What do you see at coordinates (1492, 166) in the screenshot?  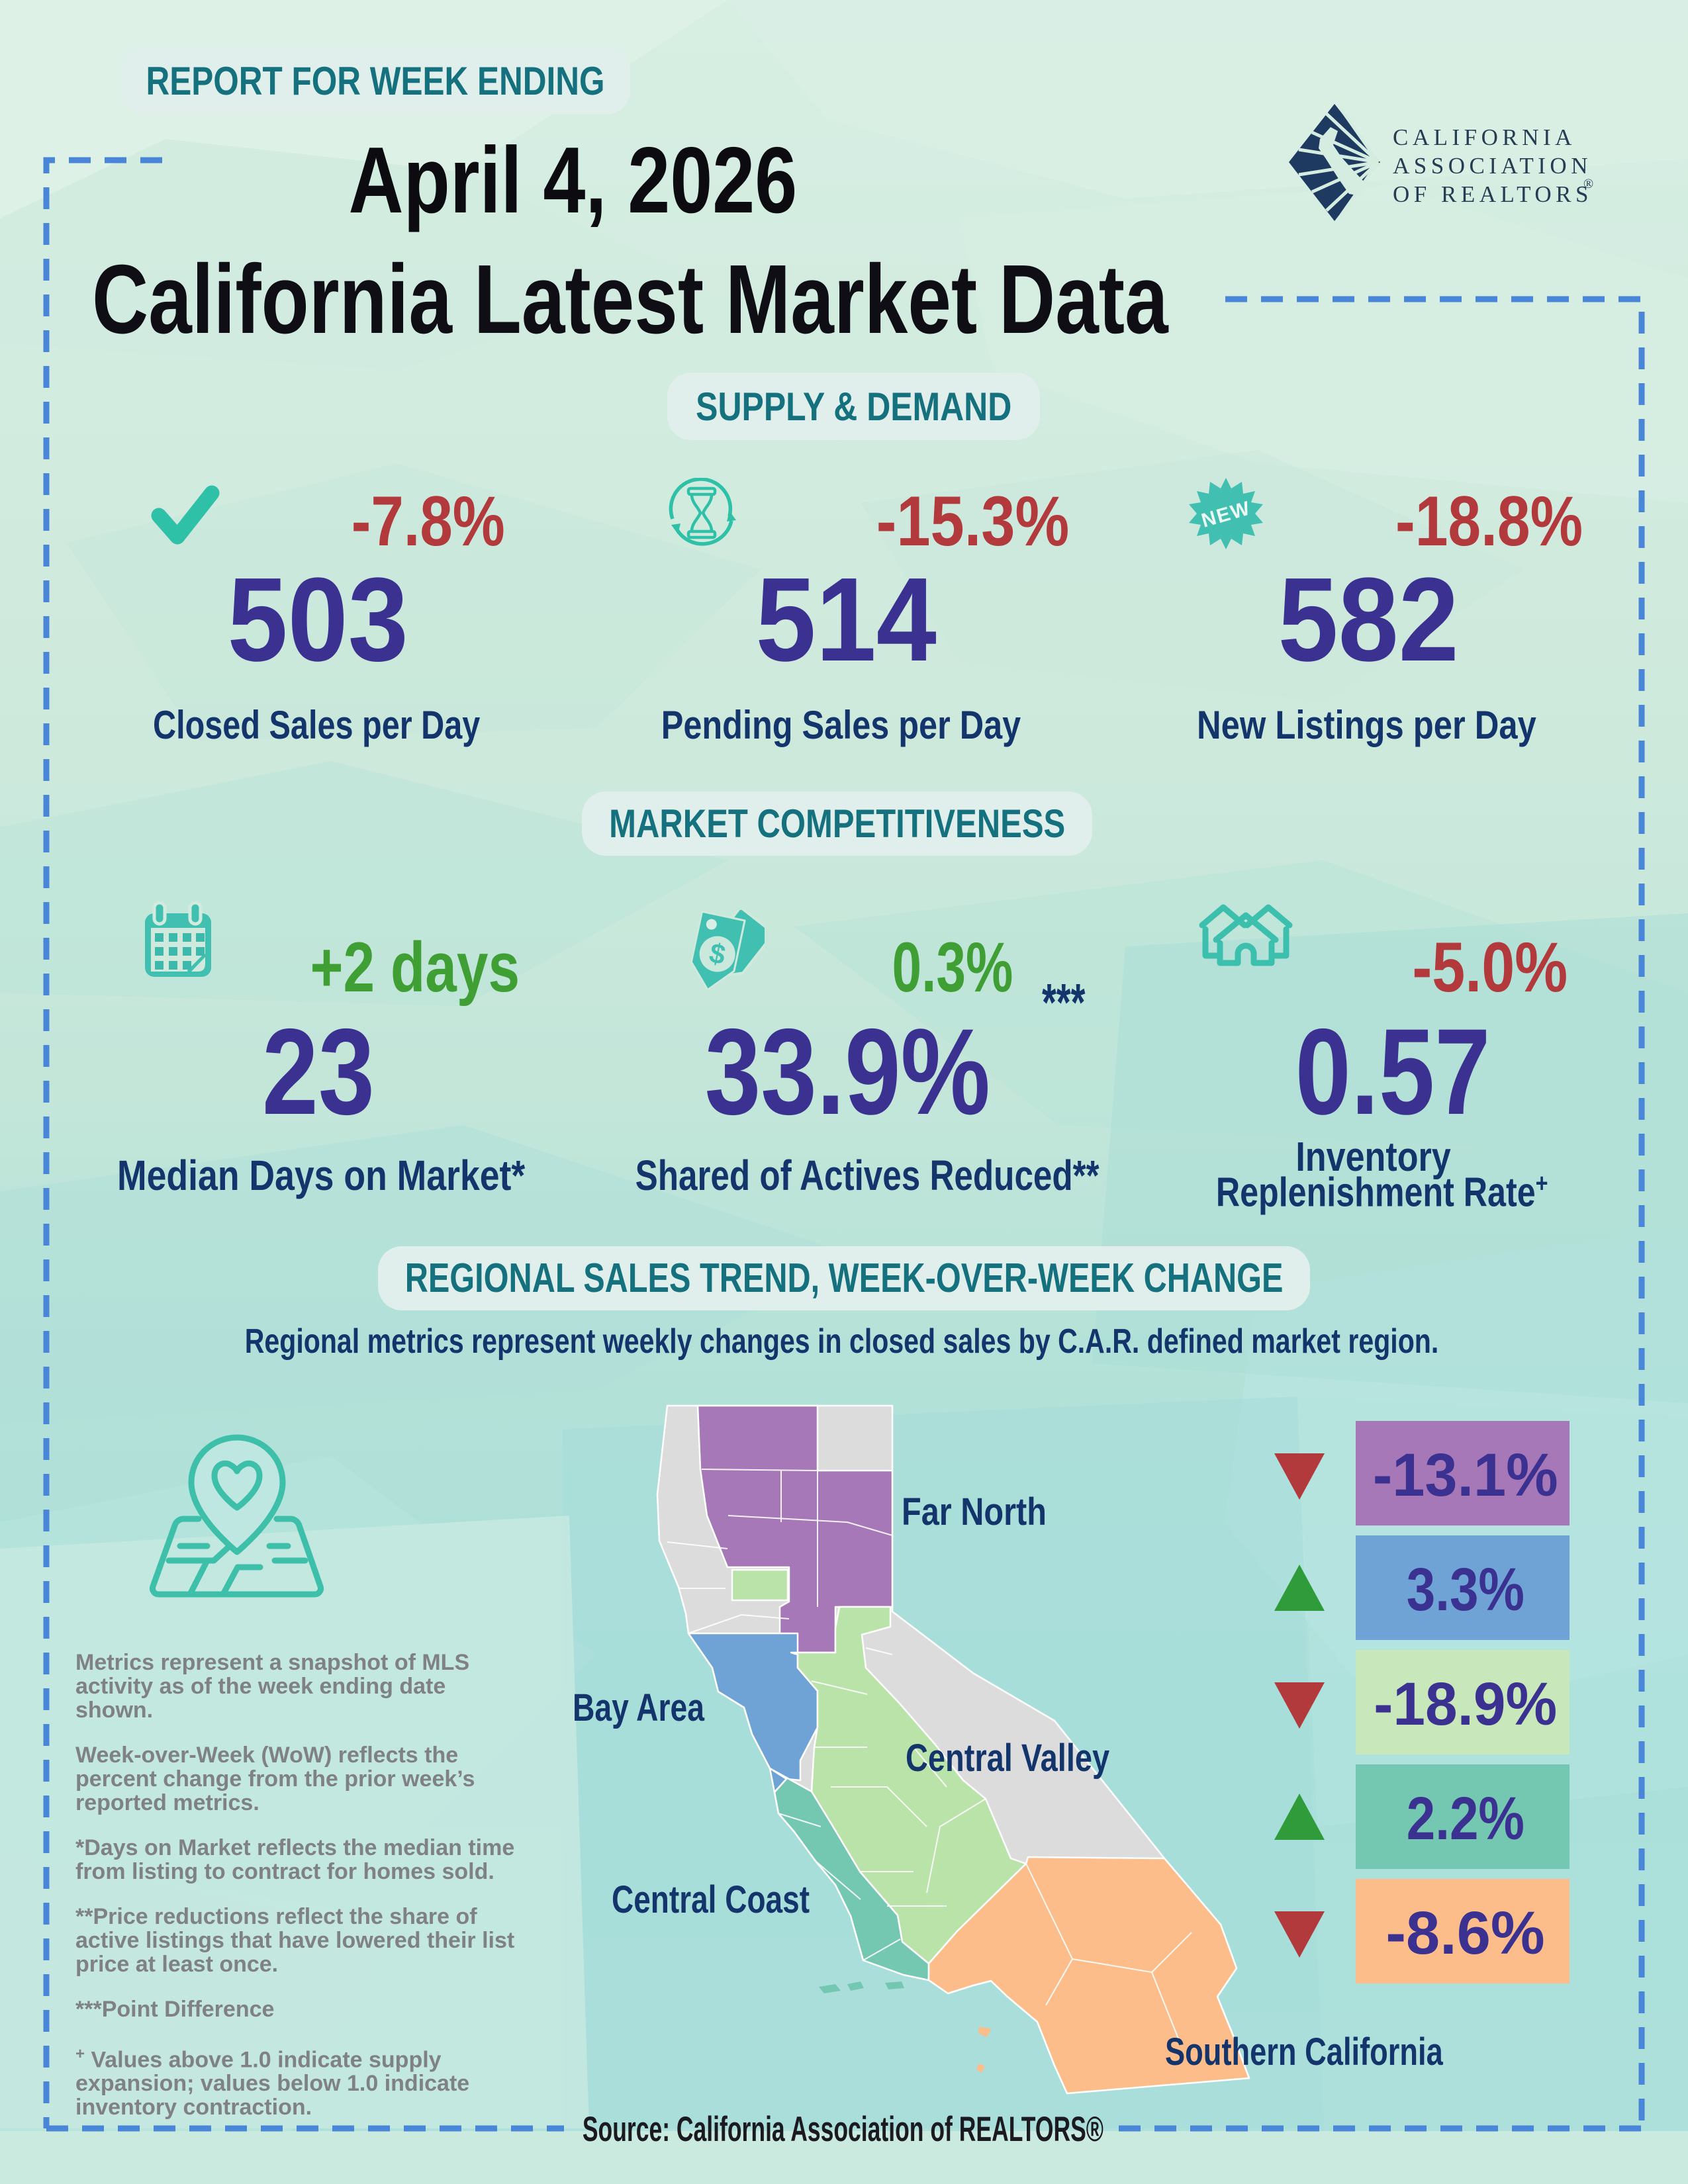 I see `svg-text: ASSOCIATION` at bounding box center [1492, 166].